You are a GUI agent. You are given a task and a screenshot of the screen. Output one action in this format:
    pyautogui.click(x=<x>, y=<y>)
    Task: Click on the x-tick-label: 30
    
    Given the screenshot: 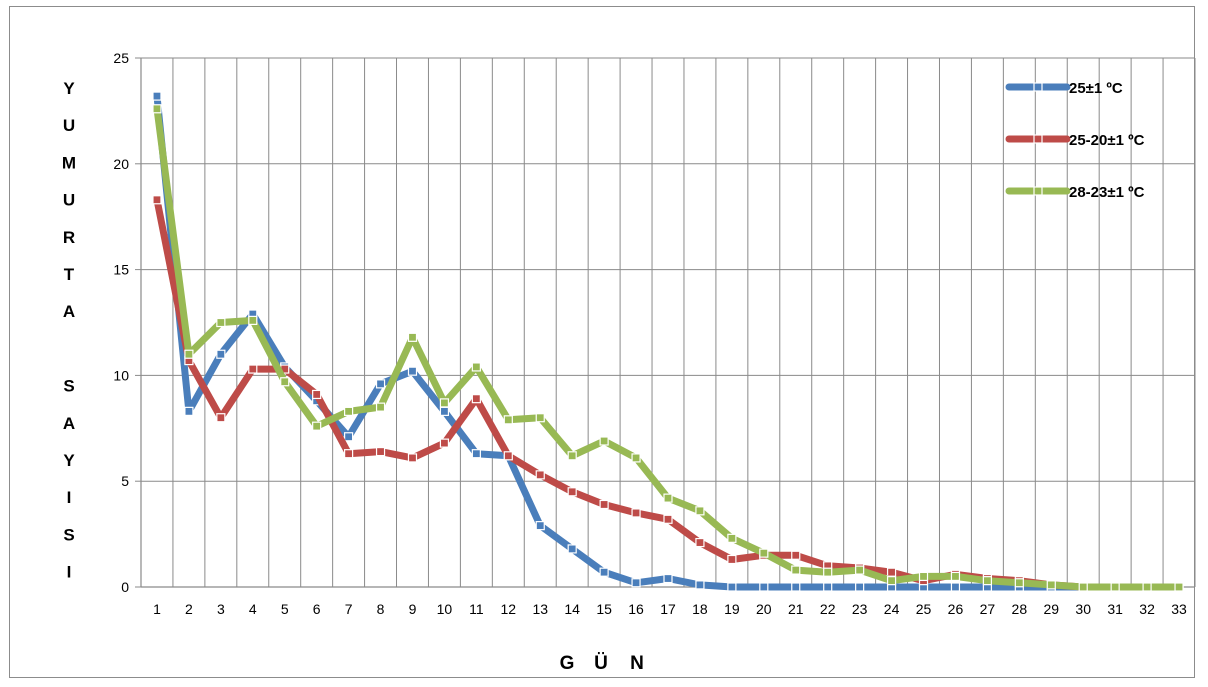 What is the action you would take?
    pyautogui.click(x=1083, y=609)
    